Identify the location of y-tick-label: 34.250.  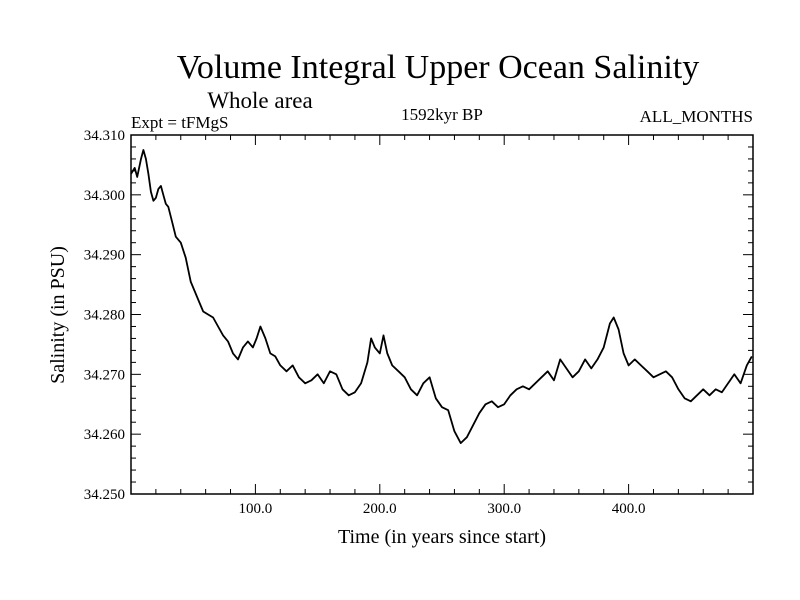
(104, 495).